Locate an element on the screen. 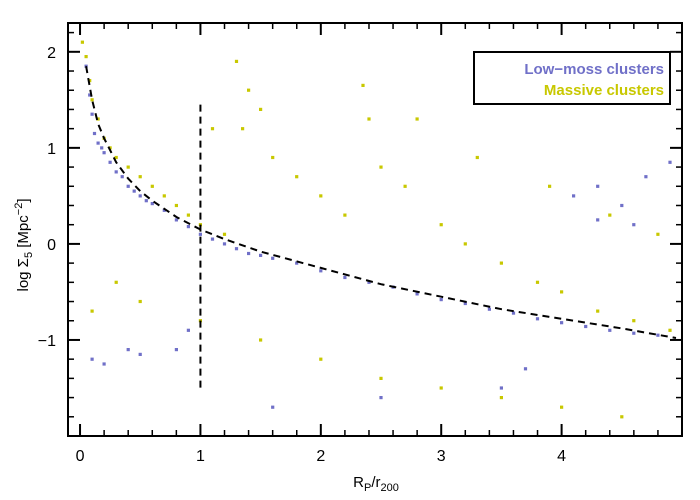 This screenshot has width=700, height=500. y-tick-label: 0 is located at coordinates (51, 245).